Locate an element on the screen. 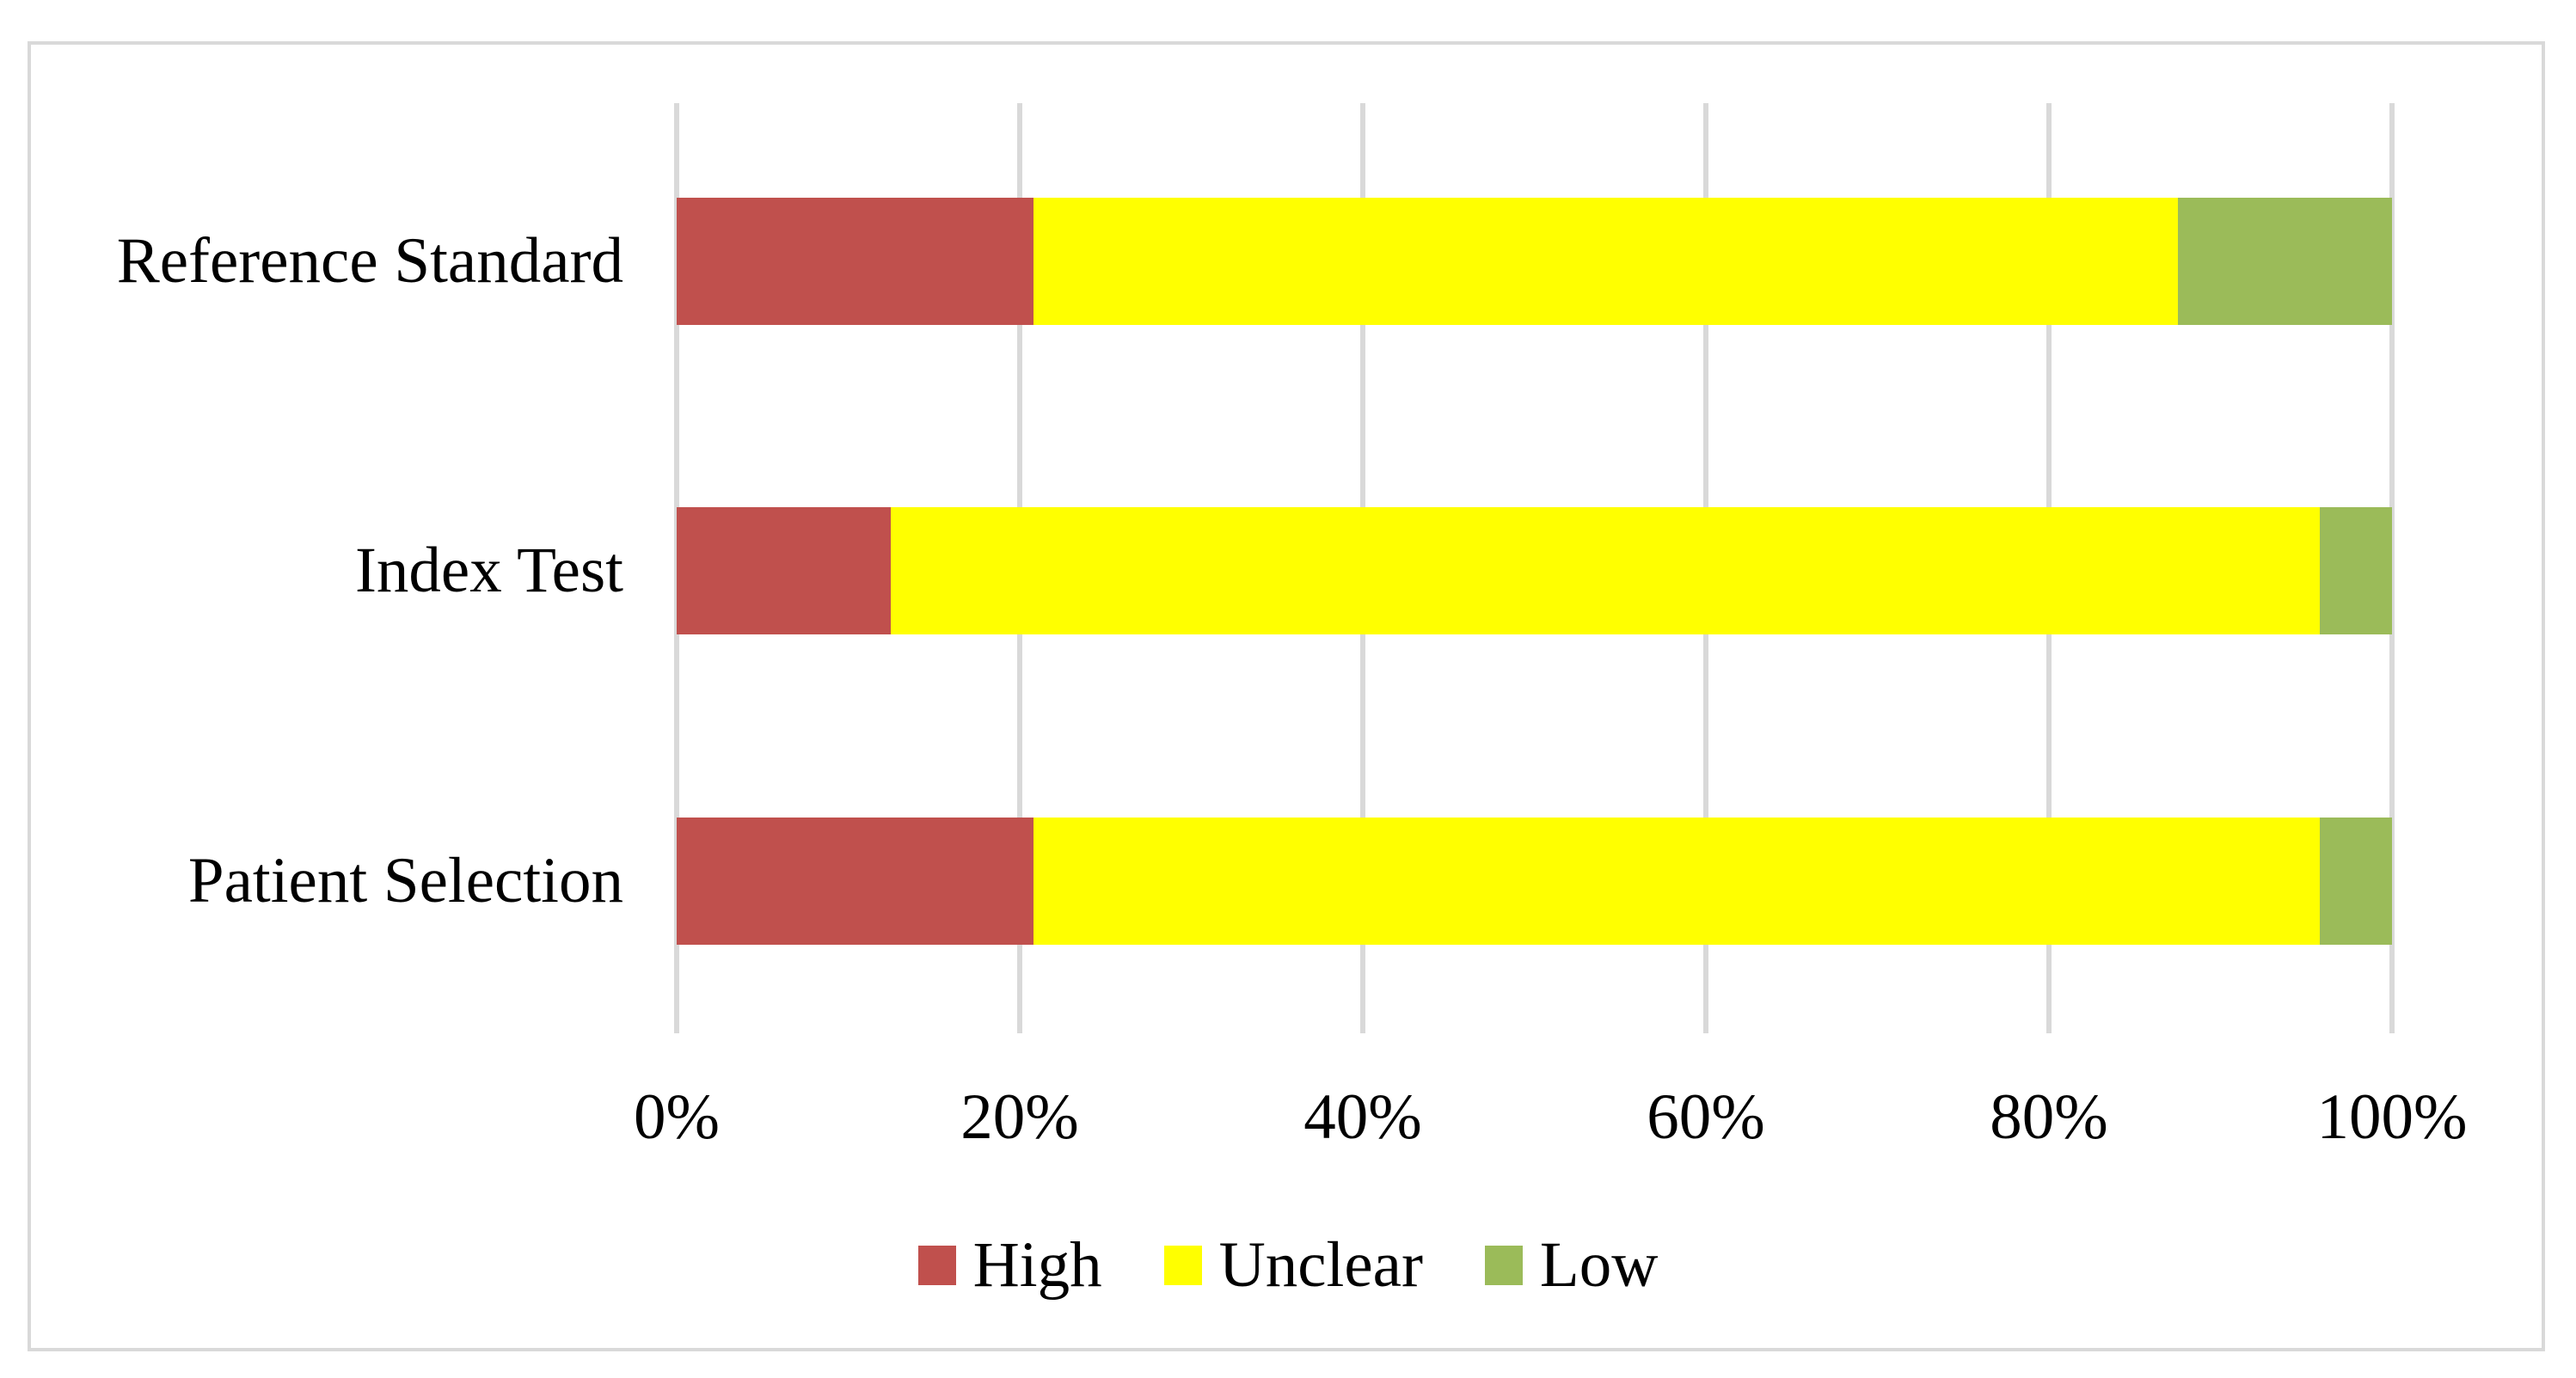 Image resolution: width=2576 pixels, height=1378 pixels. x-tick-label-20: 20% is located at coordinates (1019, 1117).